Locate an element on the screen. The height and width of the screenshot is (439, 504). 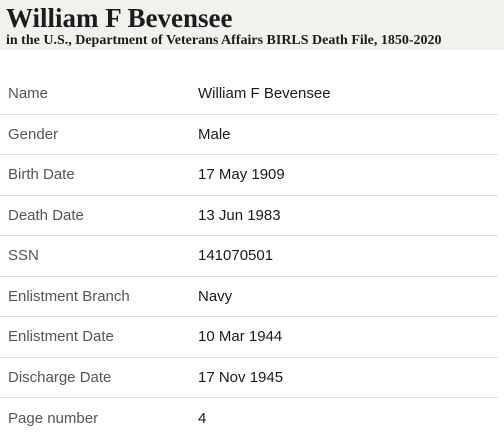
record-value: Navy is located at coordinates (215, 296).